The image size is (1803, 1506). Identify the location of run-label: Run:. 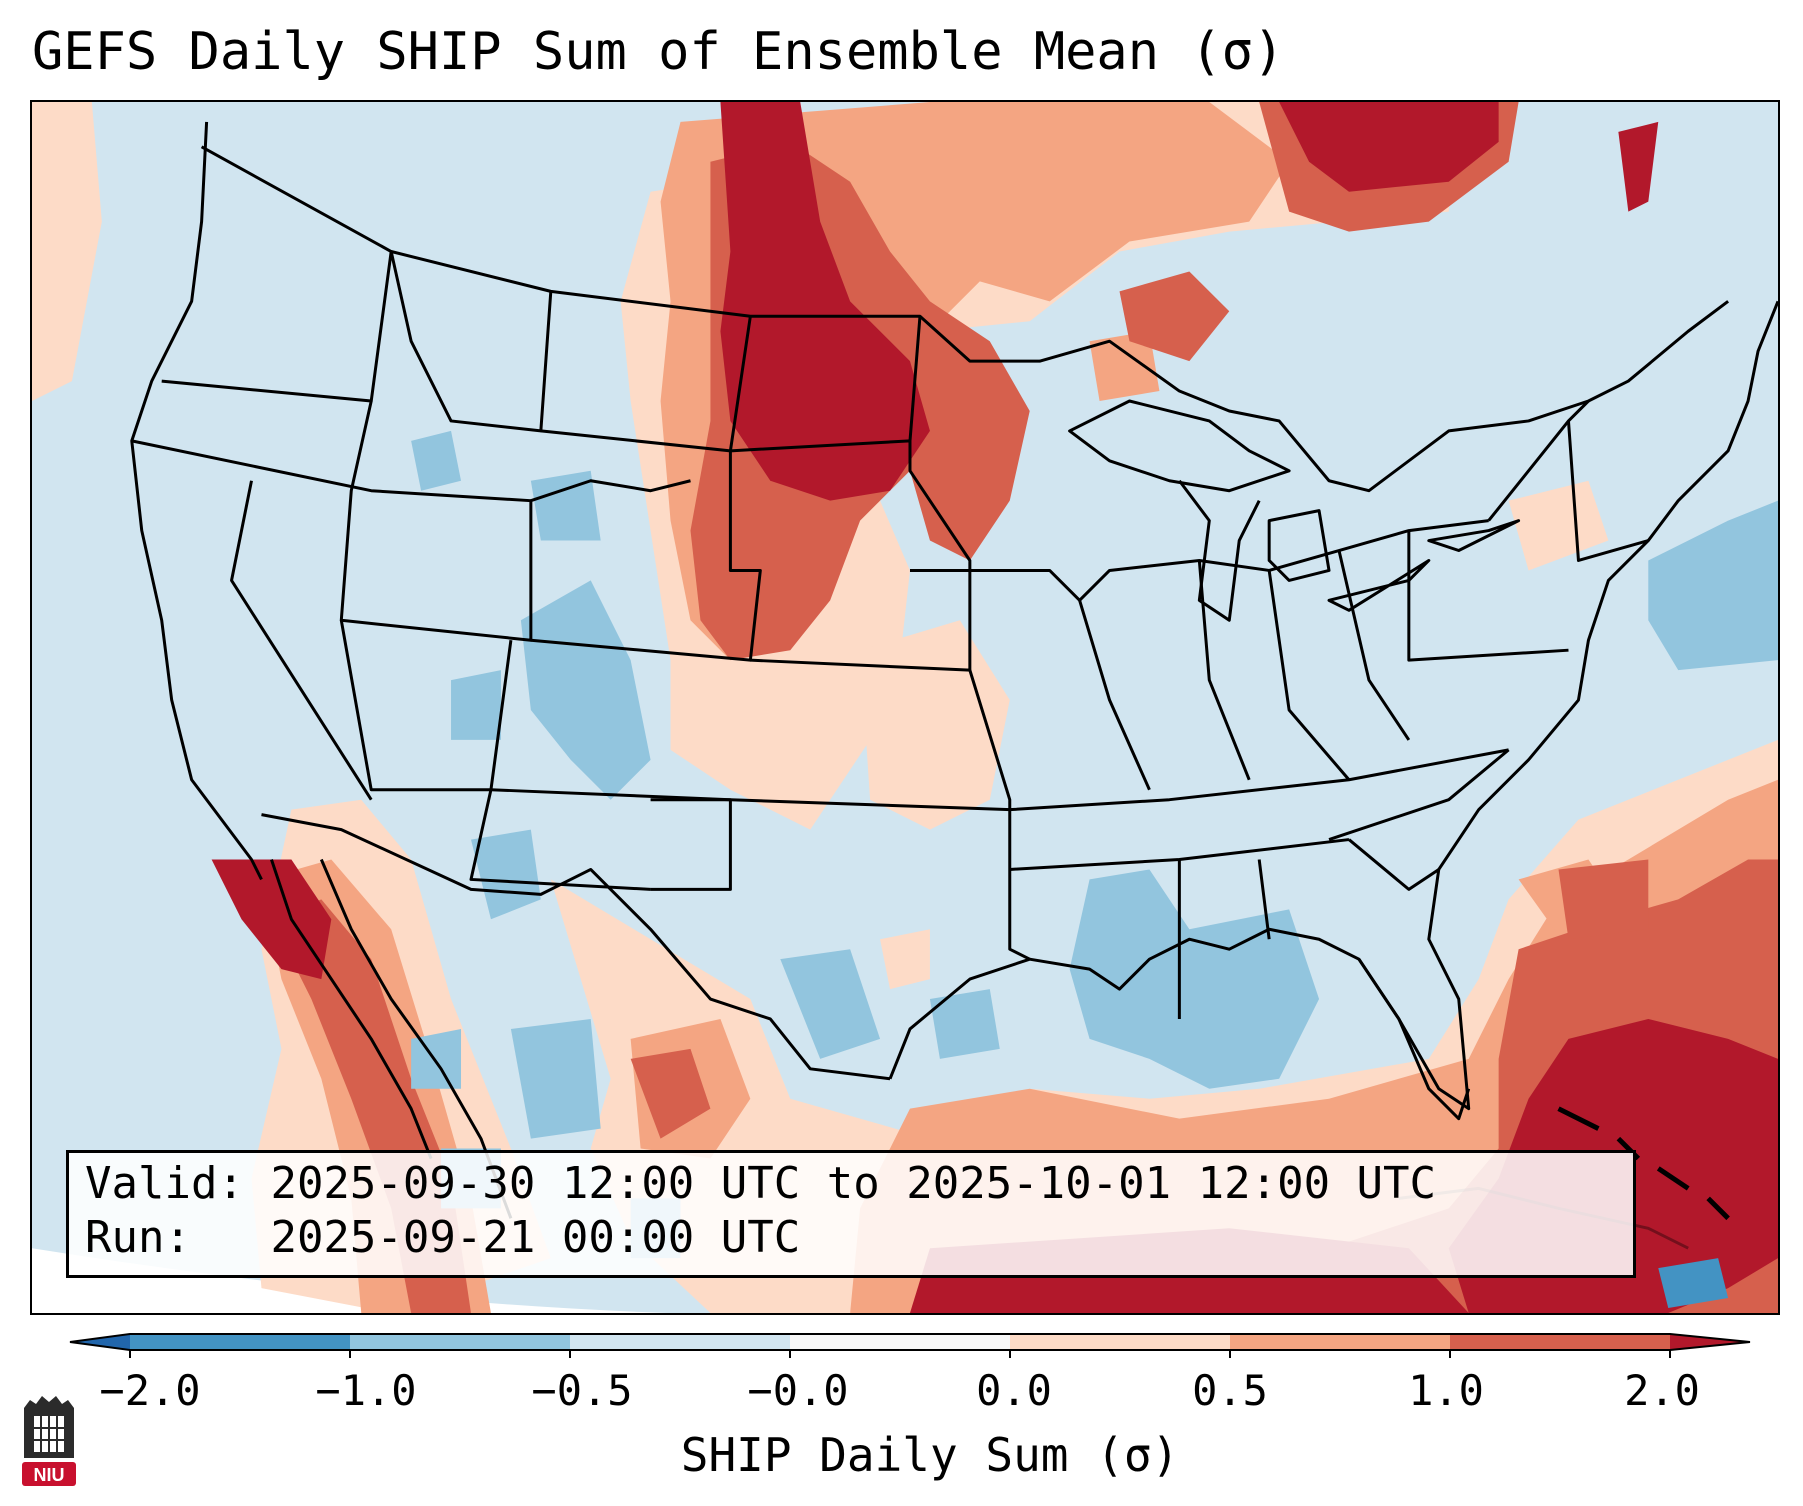
(138, 1237).